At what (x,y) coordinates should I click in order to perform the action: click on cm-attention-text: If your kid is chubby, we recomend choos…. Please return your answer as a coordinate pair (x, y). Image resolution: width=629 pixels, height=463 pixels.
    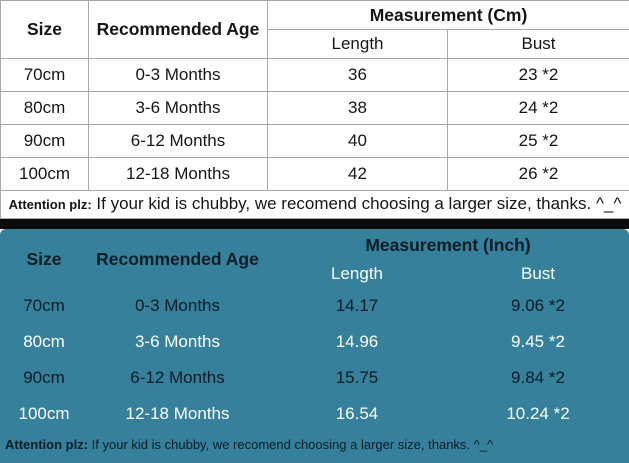
    Looking at the image, I should click on (356, 203).